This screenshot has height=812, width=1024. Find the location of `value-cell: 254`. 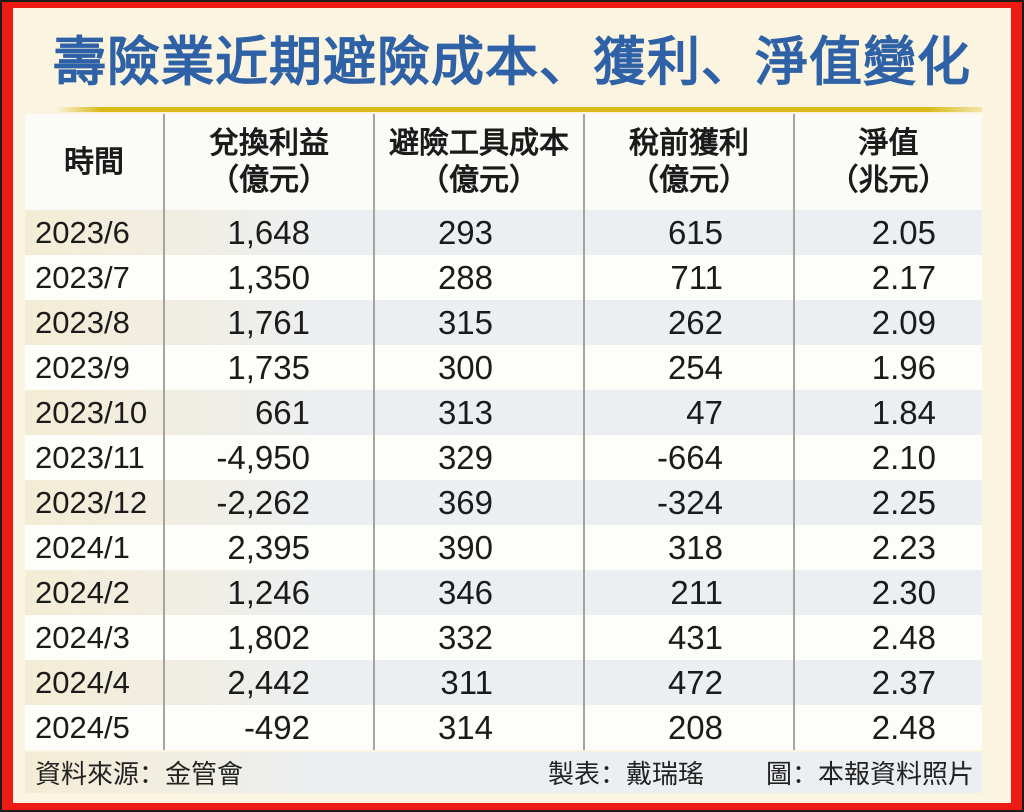

value-cell: 254 is located at coordinates (688, 367).